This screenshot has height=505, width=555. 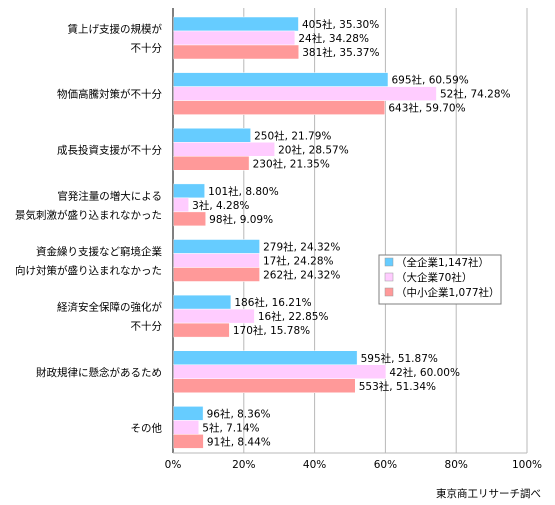 What do you see at coordinates (399, 358) in the screenshot?
I see `bar-value-label: 595社, 51.87%` at bounding box center [399, 358].